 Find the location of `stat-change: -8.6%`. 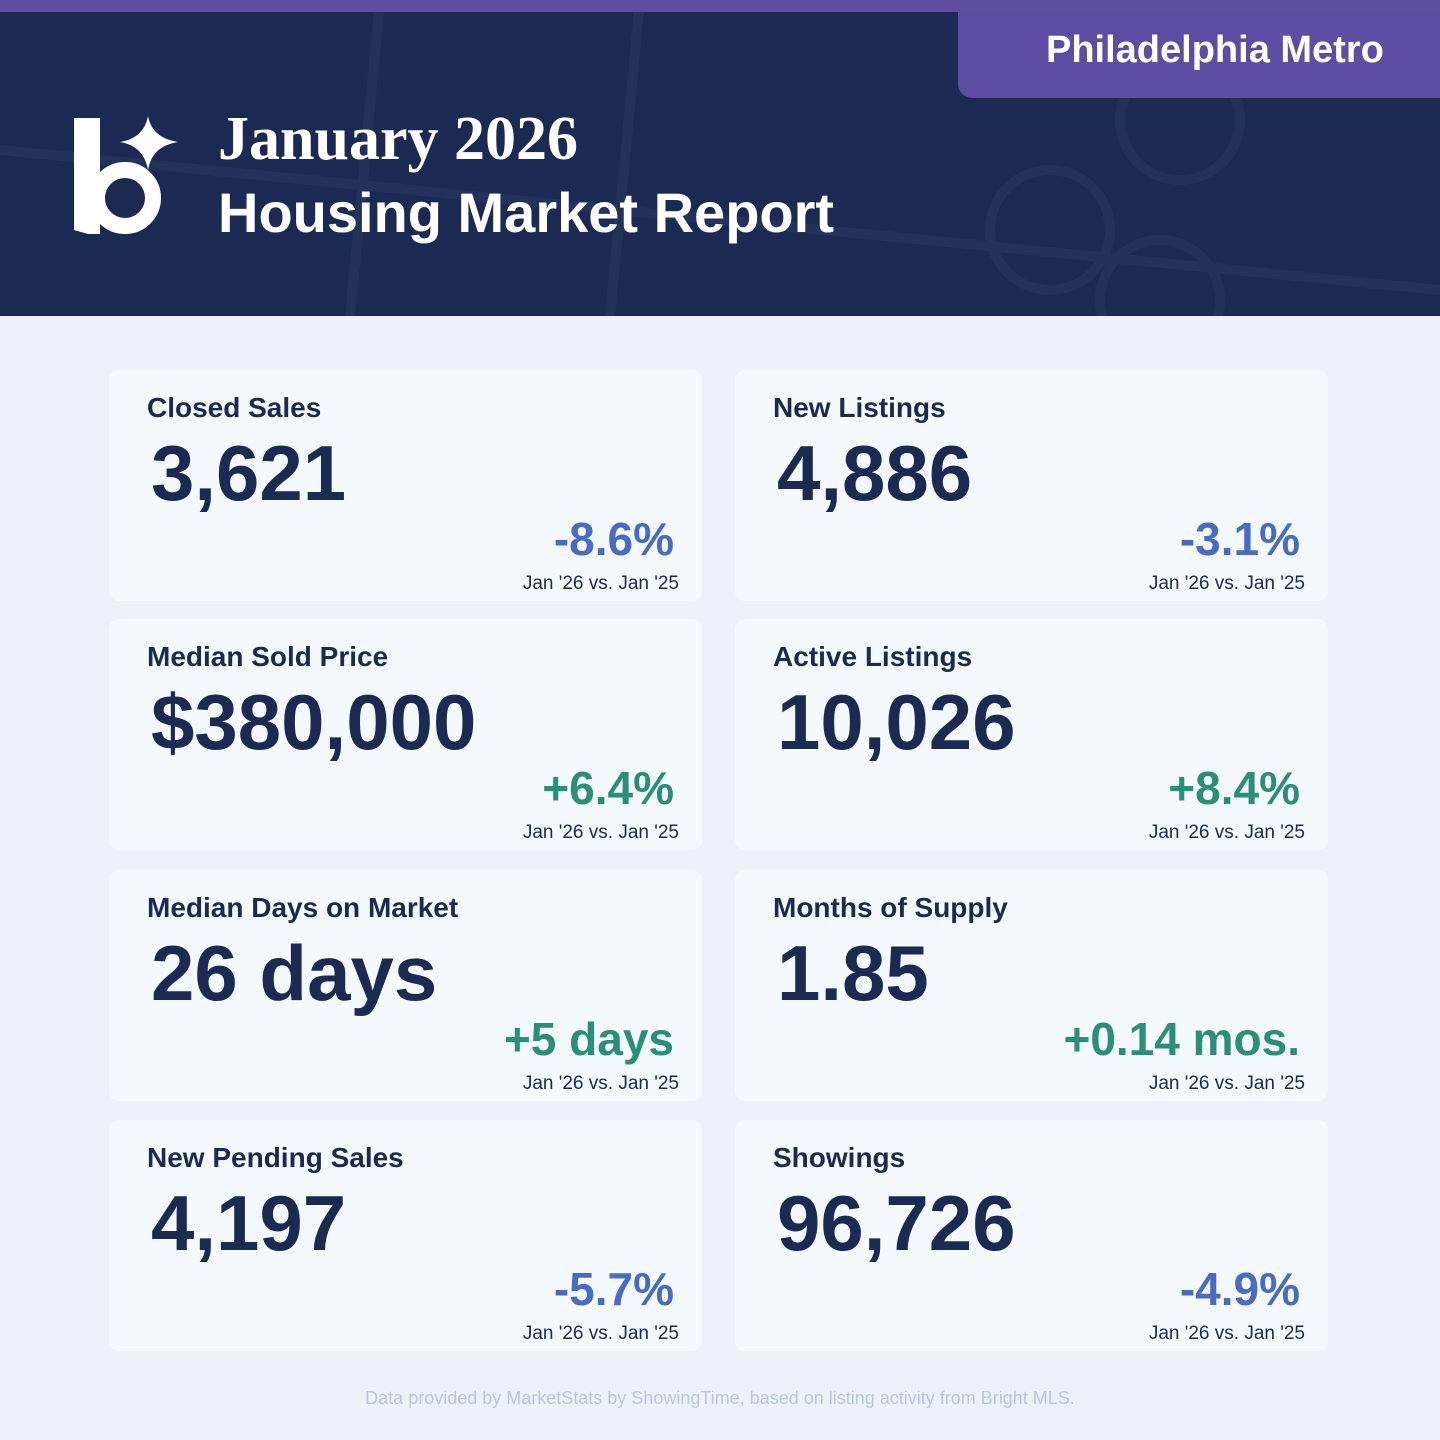

stat-change: -8.6% is located at coordinates (613, 539).